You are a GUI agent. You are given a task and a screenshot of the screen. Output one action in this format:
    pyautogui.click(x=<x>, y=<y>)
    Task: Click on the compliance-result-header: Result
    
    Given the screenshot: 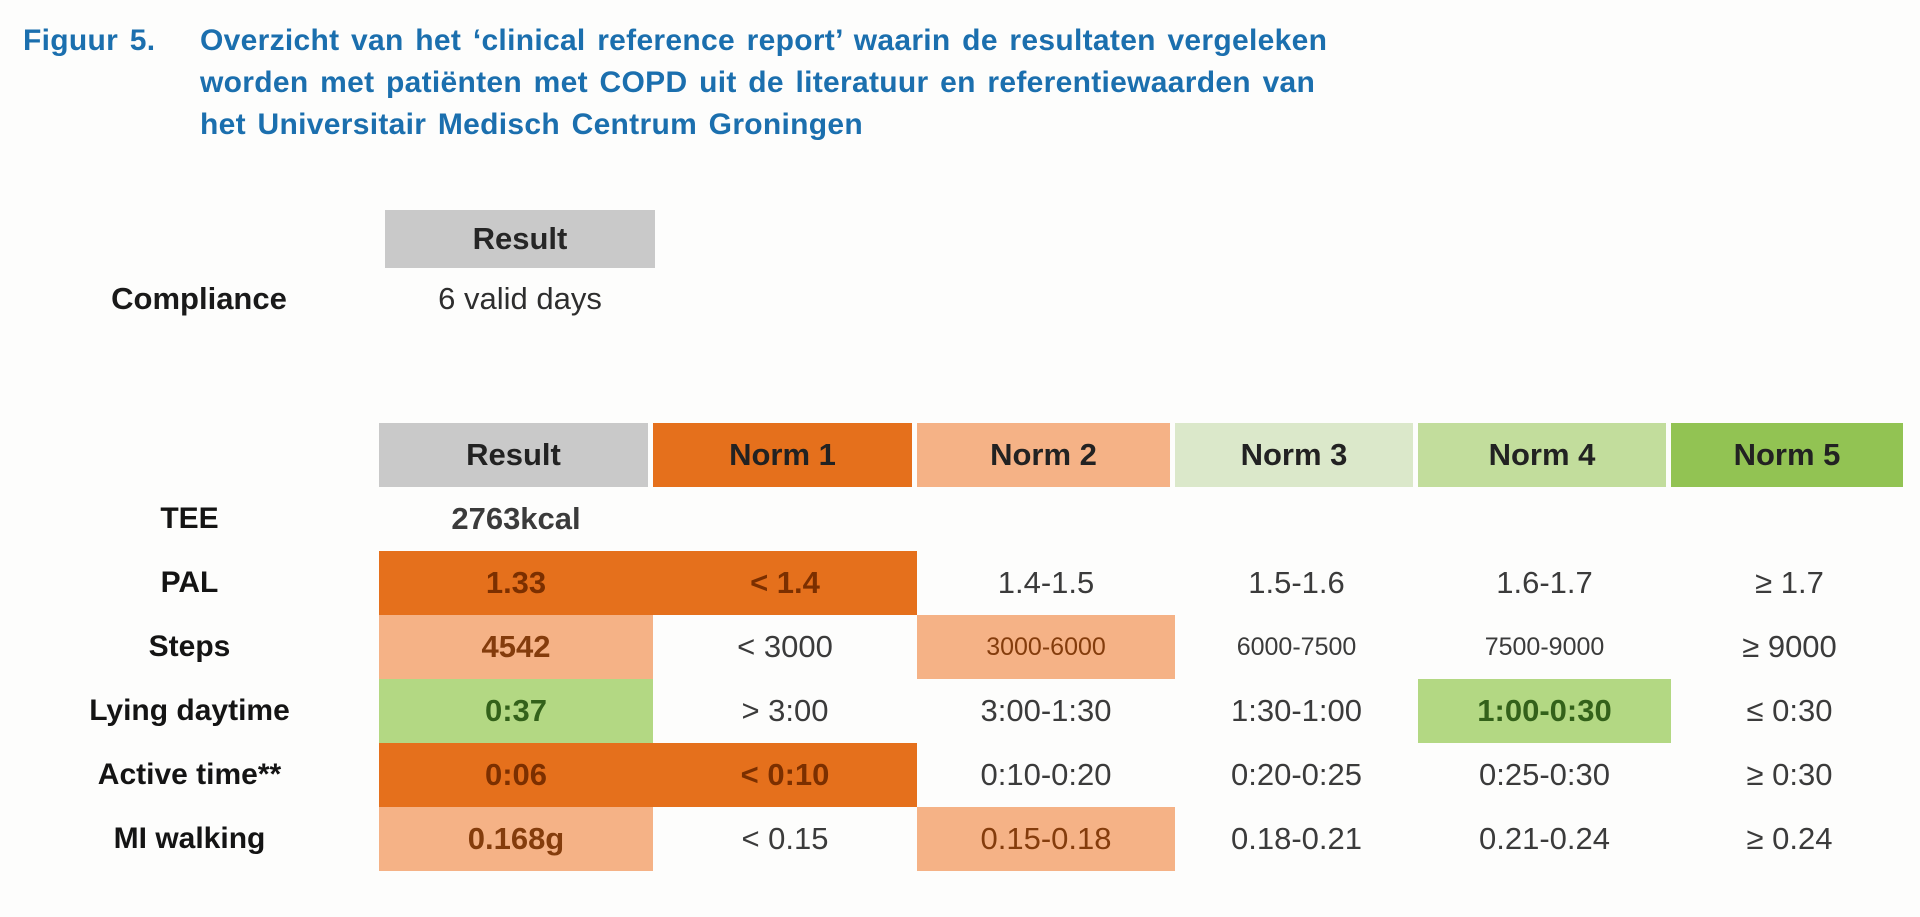 What is the action you would take?
    pyautogui.click(x=520, y=239)
    